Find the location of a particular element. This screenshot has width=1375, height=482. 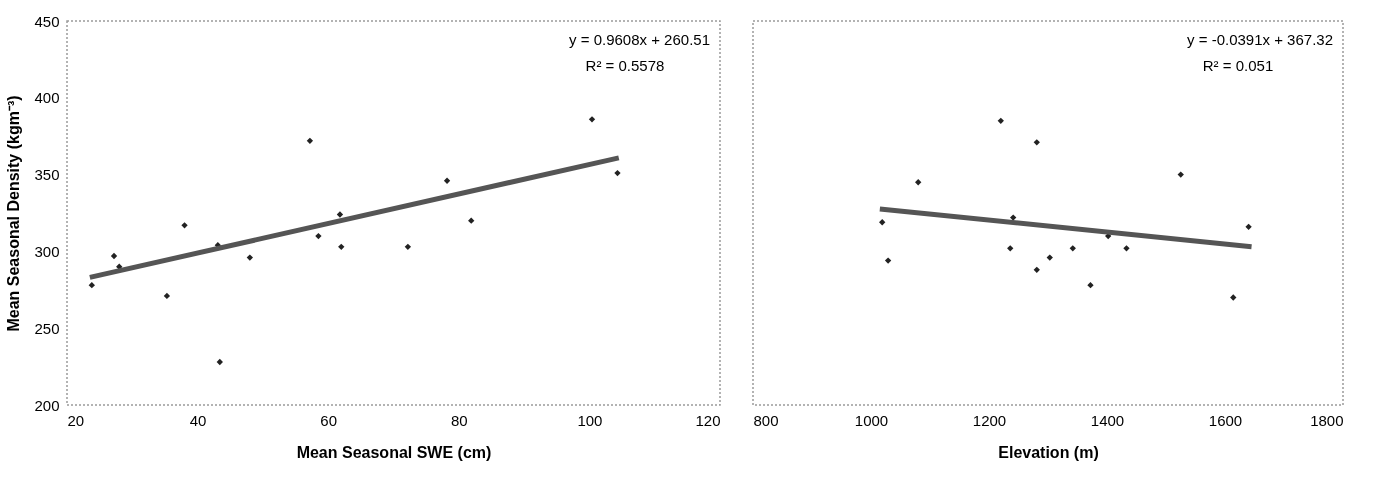

x-tick-label: 60 is located at coordinates (329, 420).